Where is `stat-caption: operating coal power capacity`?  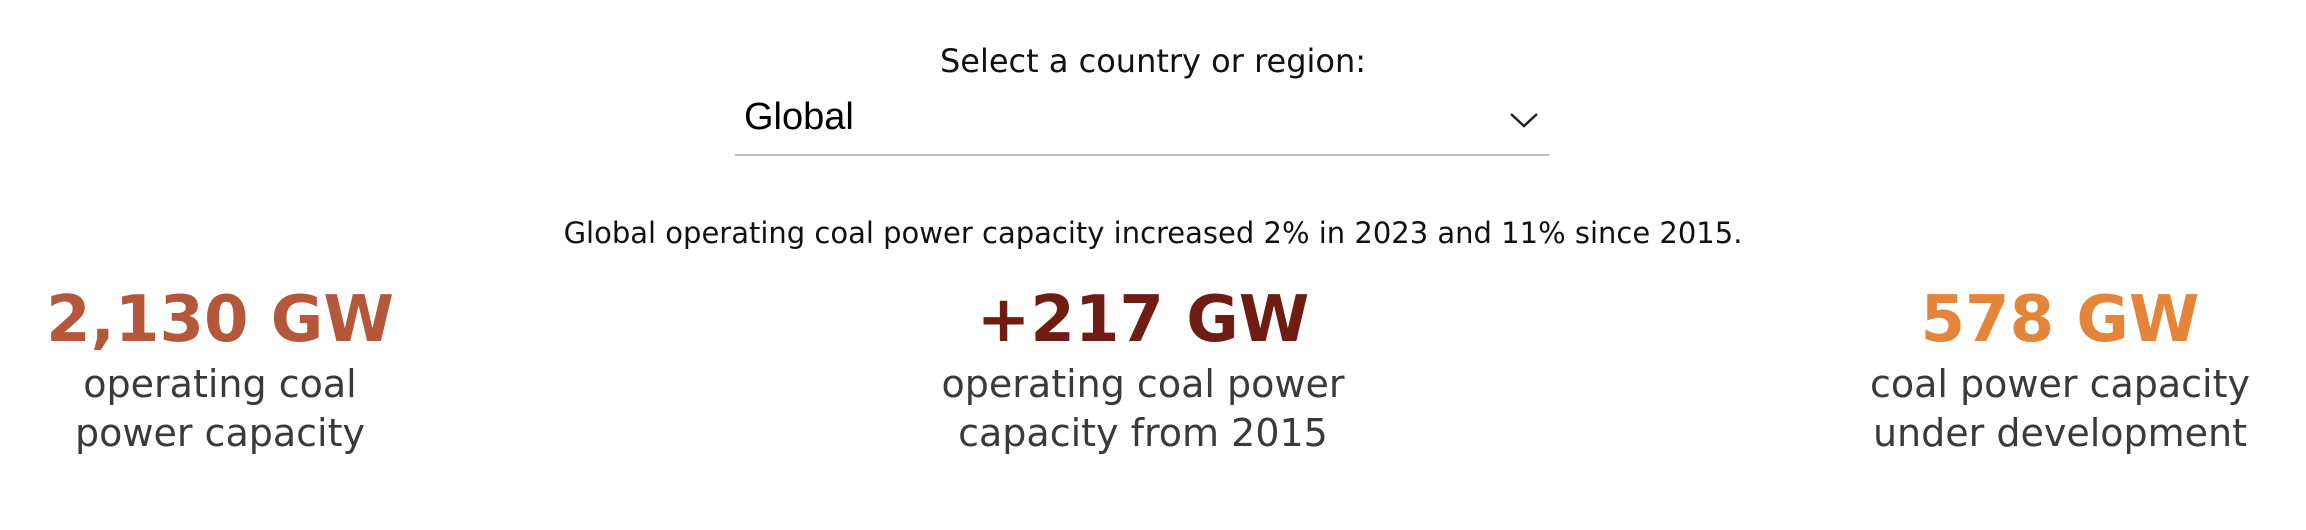 stat-caption: operating coal power capacity is located at coordinates (220, 408).